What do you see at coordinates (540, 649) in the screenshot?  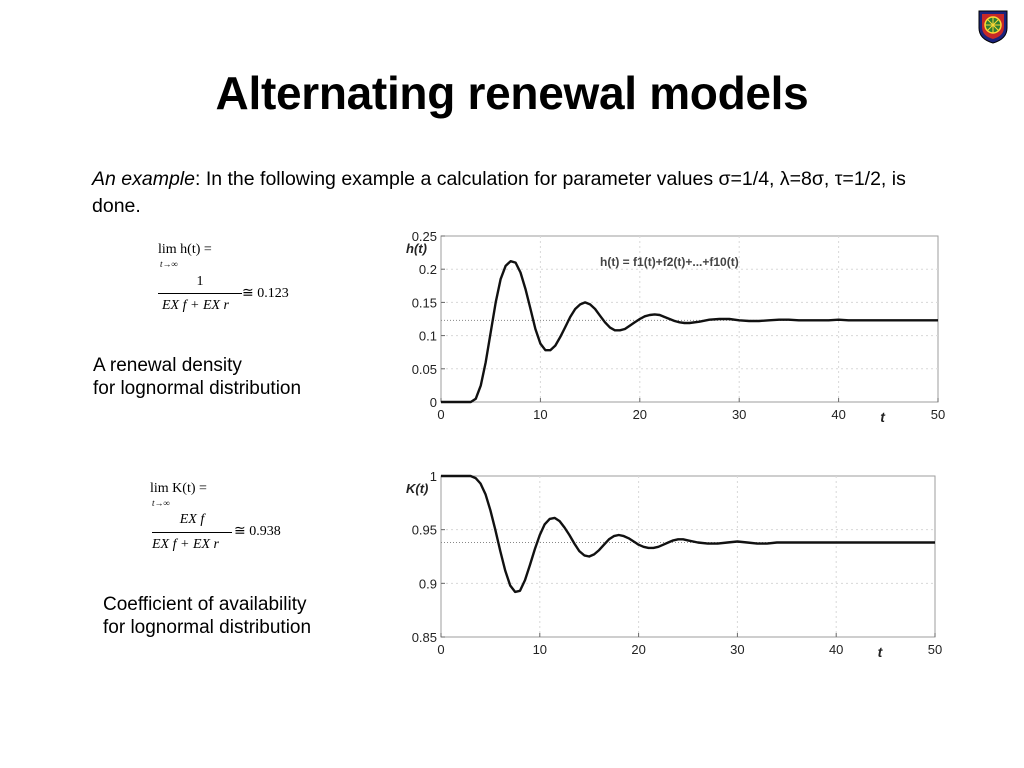 I see `k-x-tick-label: 10` at bounding box center [540, 649].